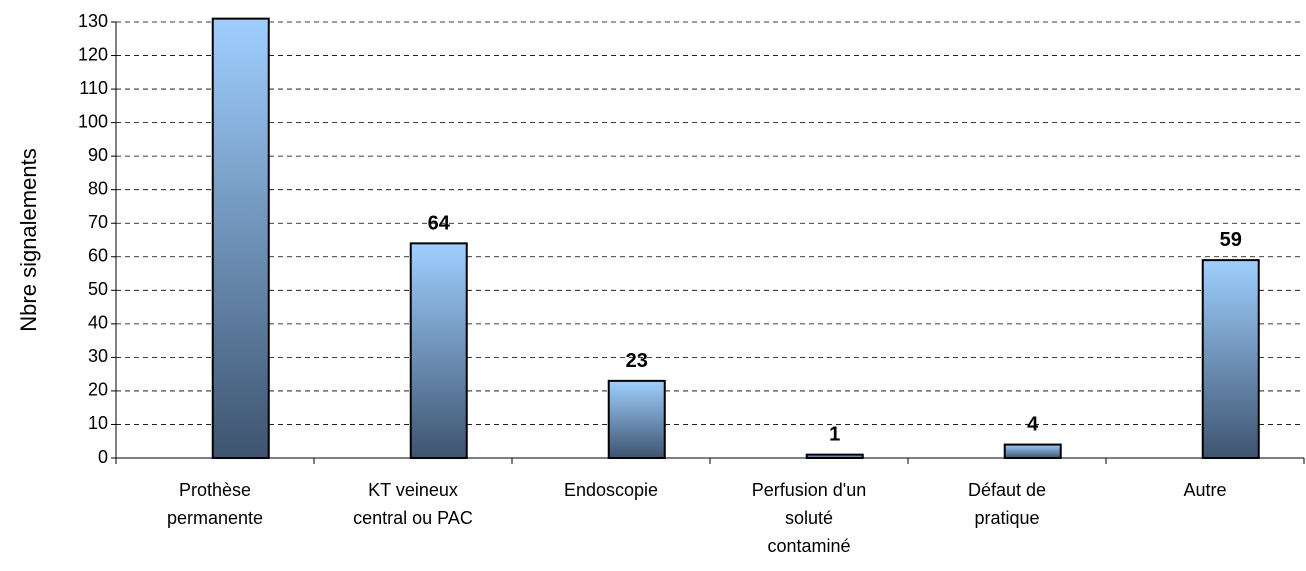 The width and height of the screenshot is (1306, 571). I want to click on x-tick-label: Autre, so click(1204, 490).